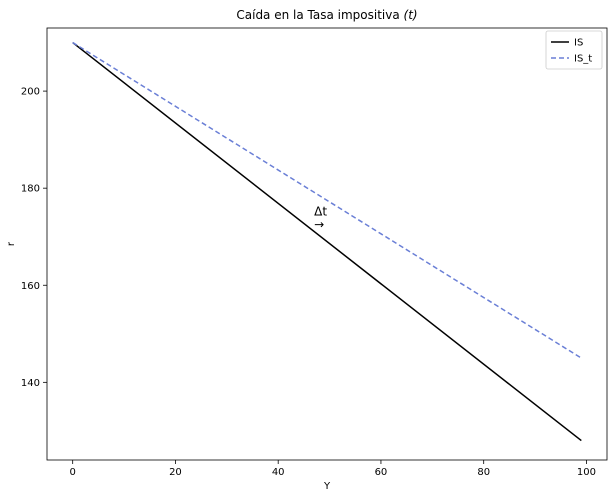 This screenshot has width=612, height=498. What do you see at coordinates (327, 486) in the screenshot?
I see `x-axis-label: Y` at bounding box center [327, 486].